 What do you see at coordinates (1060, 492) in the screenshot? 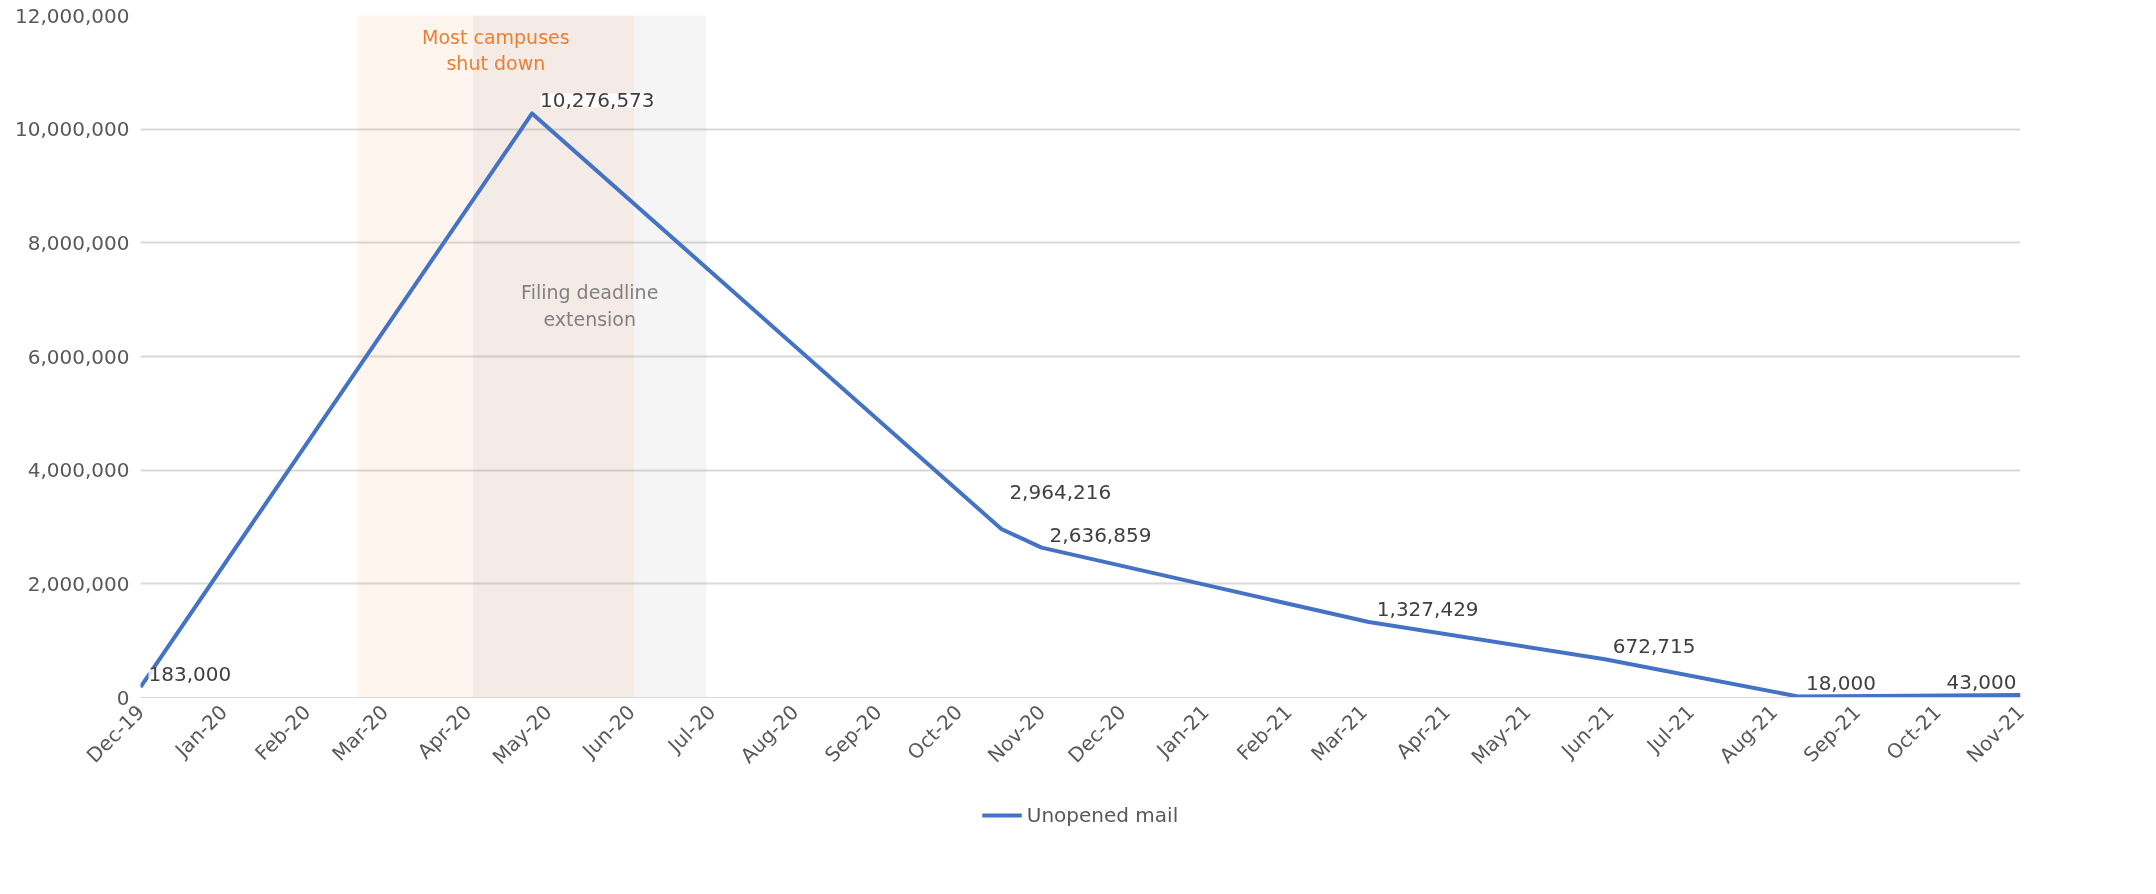
I see `text: 2,964,216` at bounding box center [1060, 492].